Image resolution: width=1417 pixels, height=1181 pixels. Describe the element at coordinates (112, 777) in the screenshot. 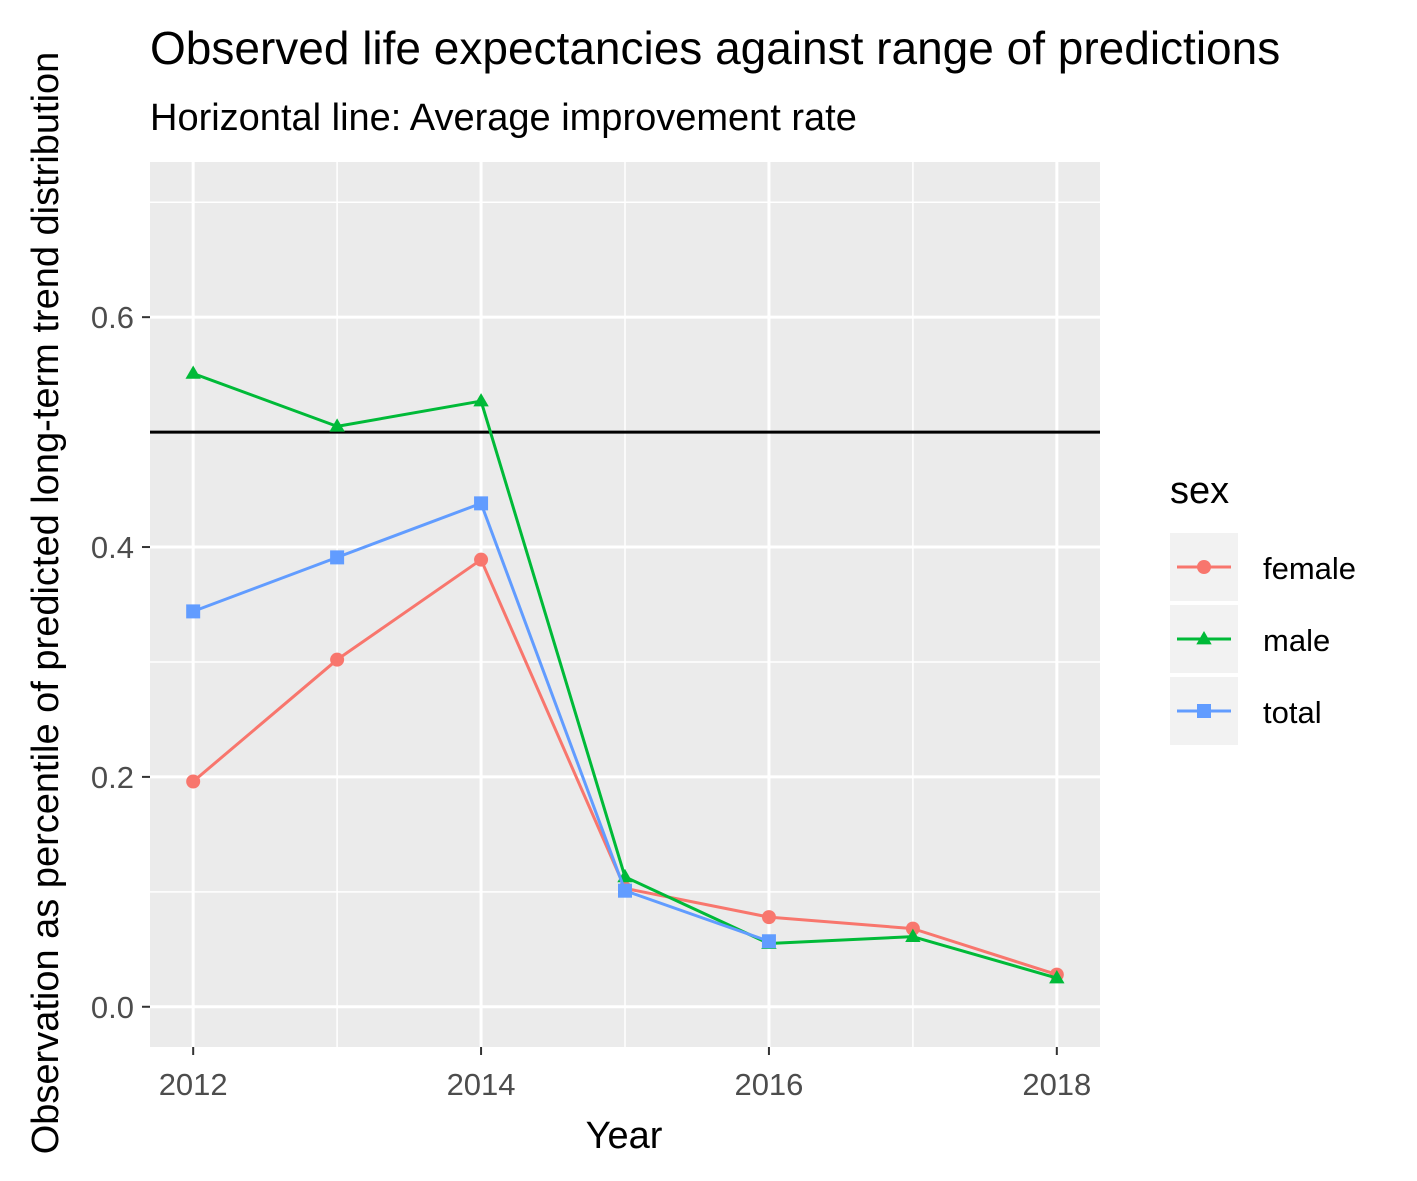

I see `y-tick-label: 0.2` at that location.